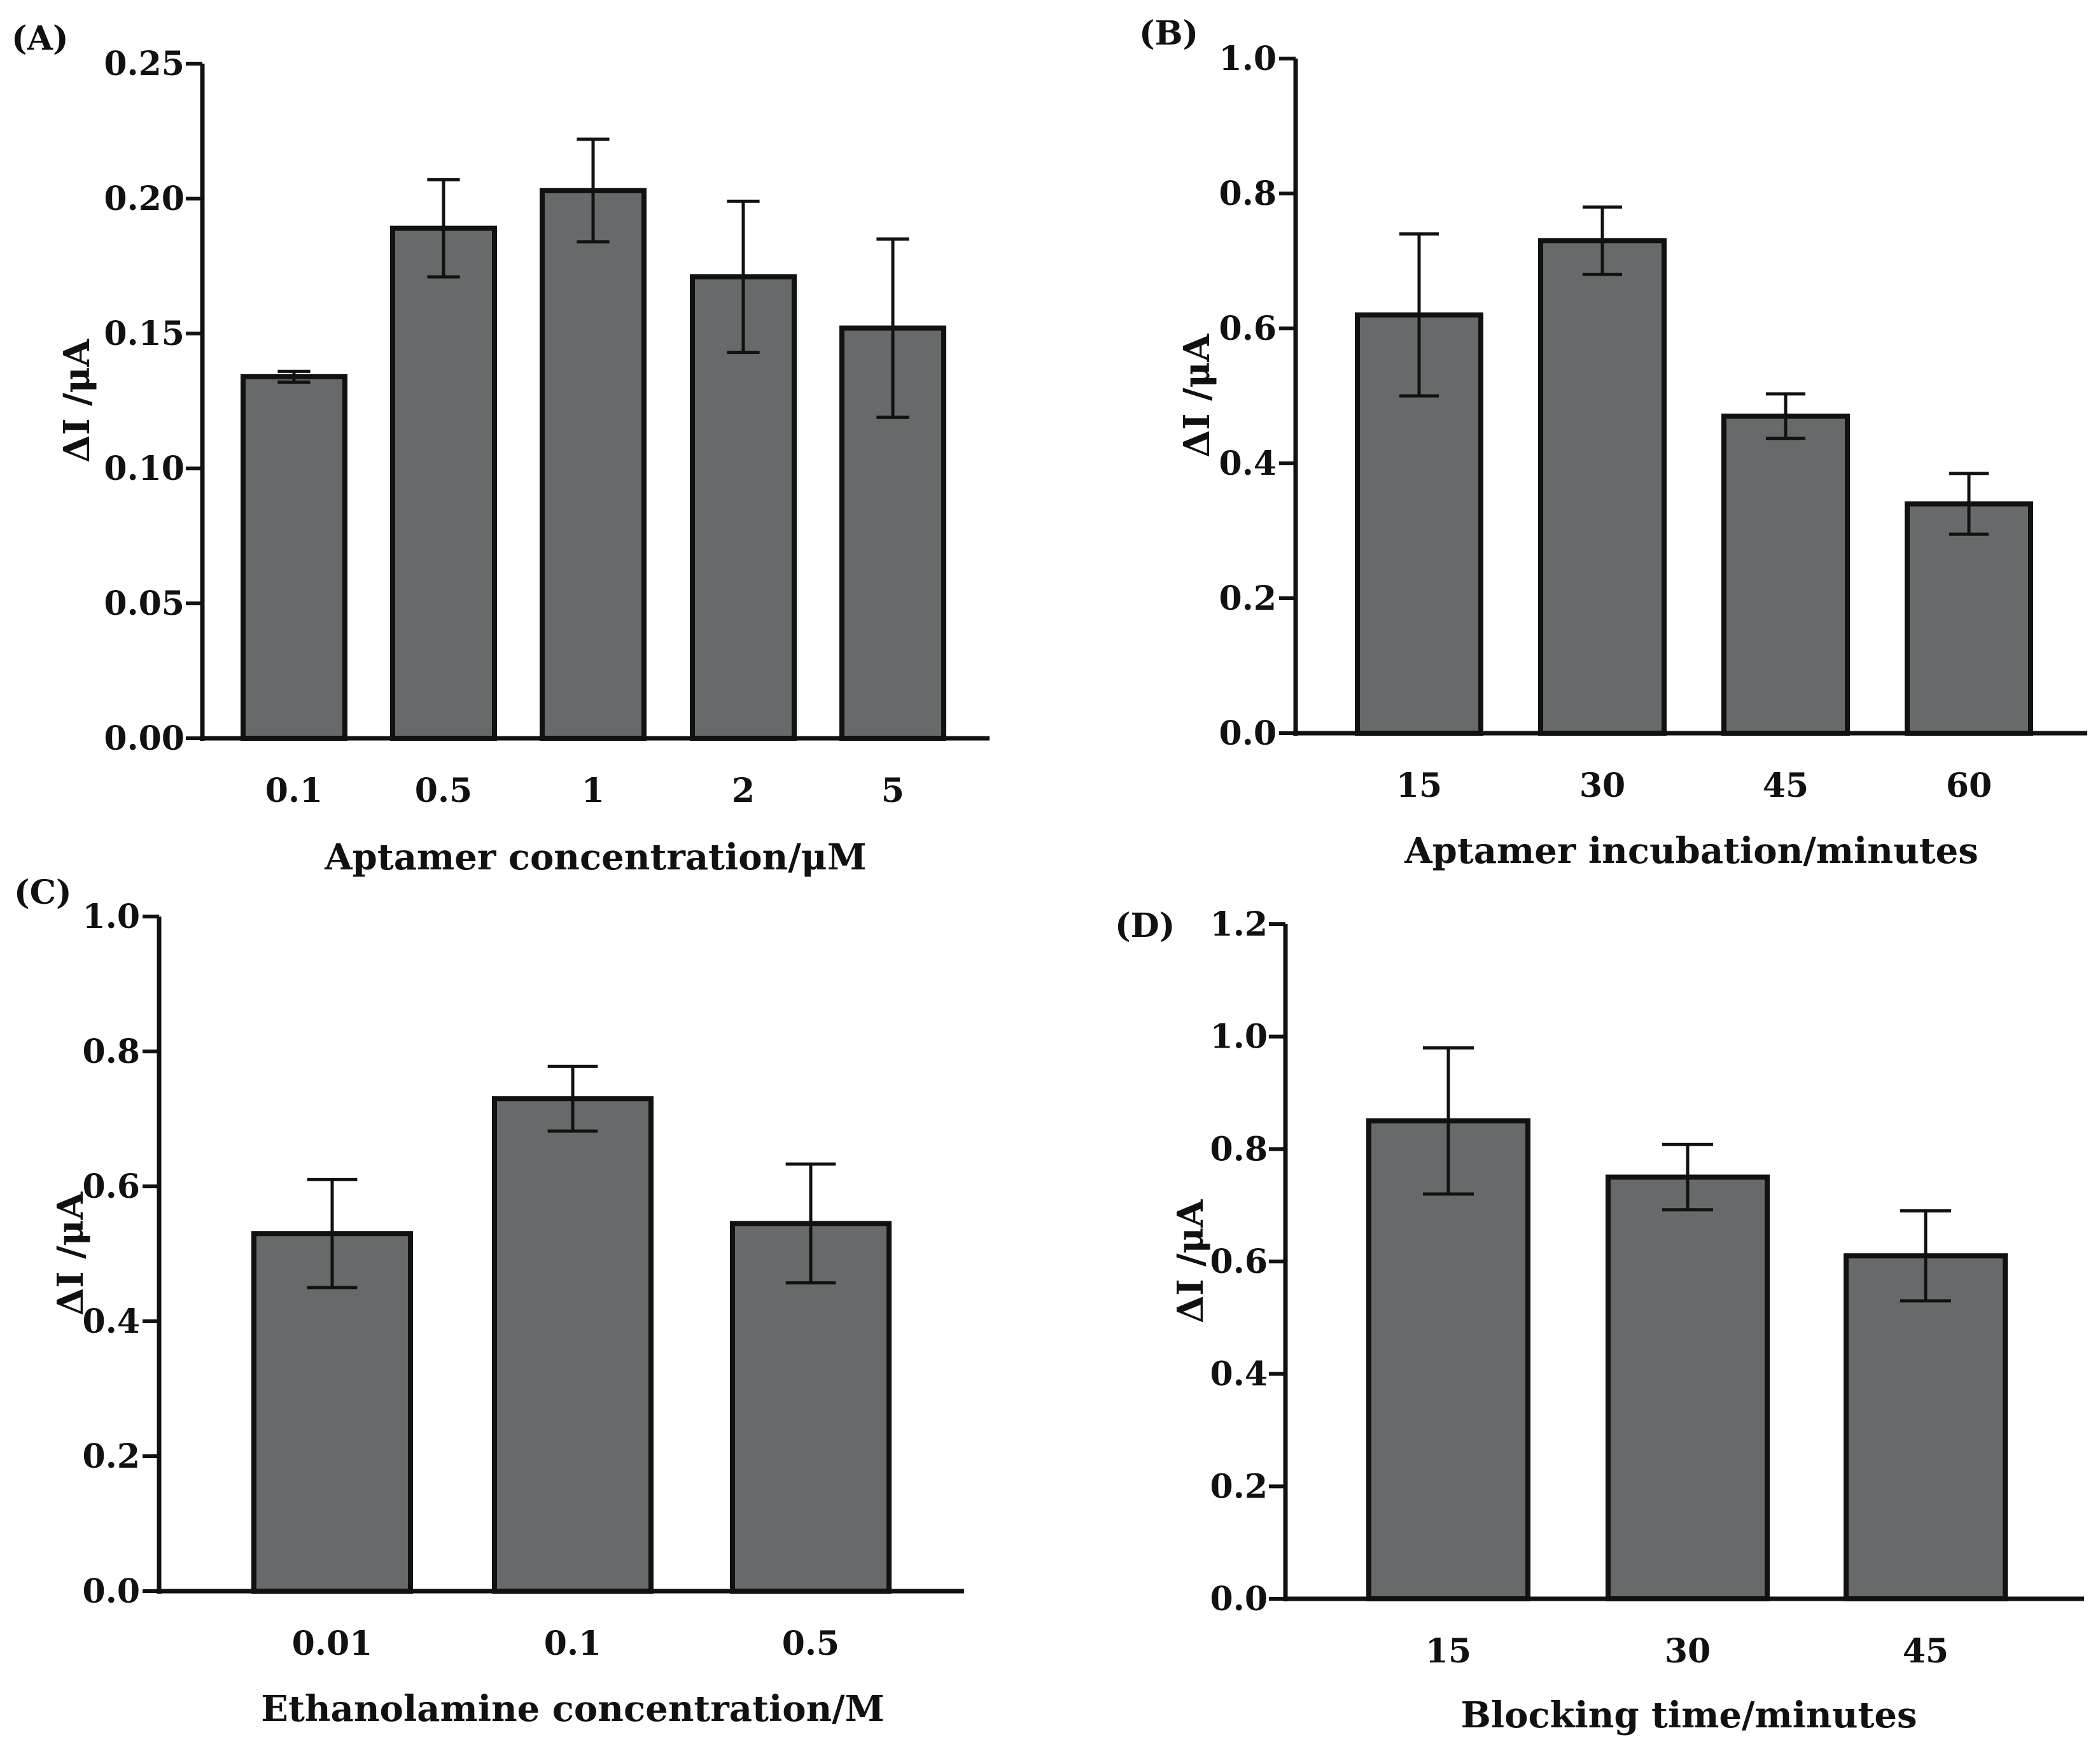 The height and width of the screenshot is (1749, 2100). I want to click on y-tick-label: 1.2, so click(1239, 924).